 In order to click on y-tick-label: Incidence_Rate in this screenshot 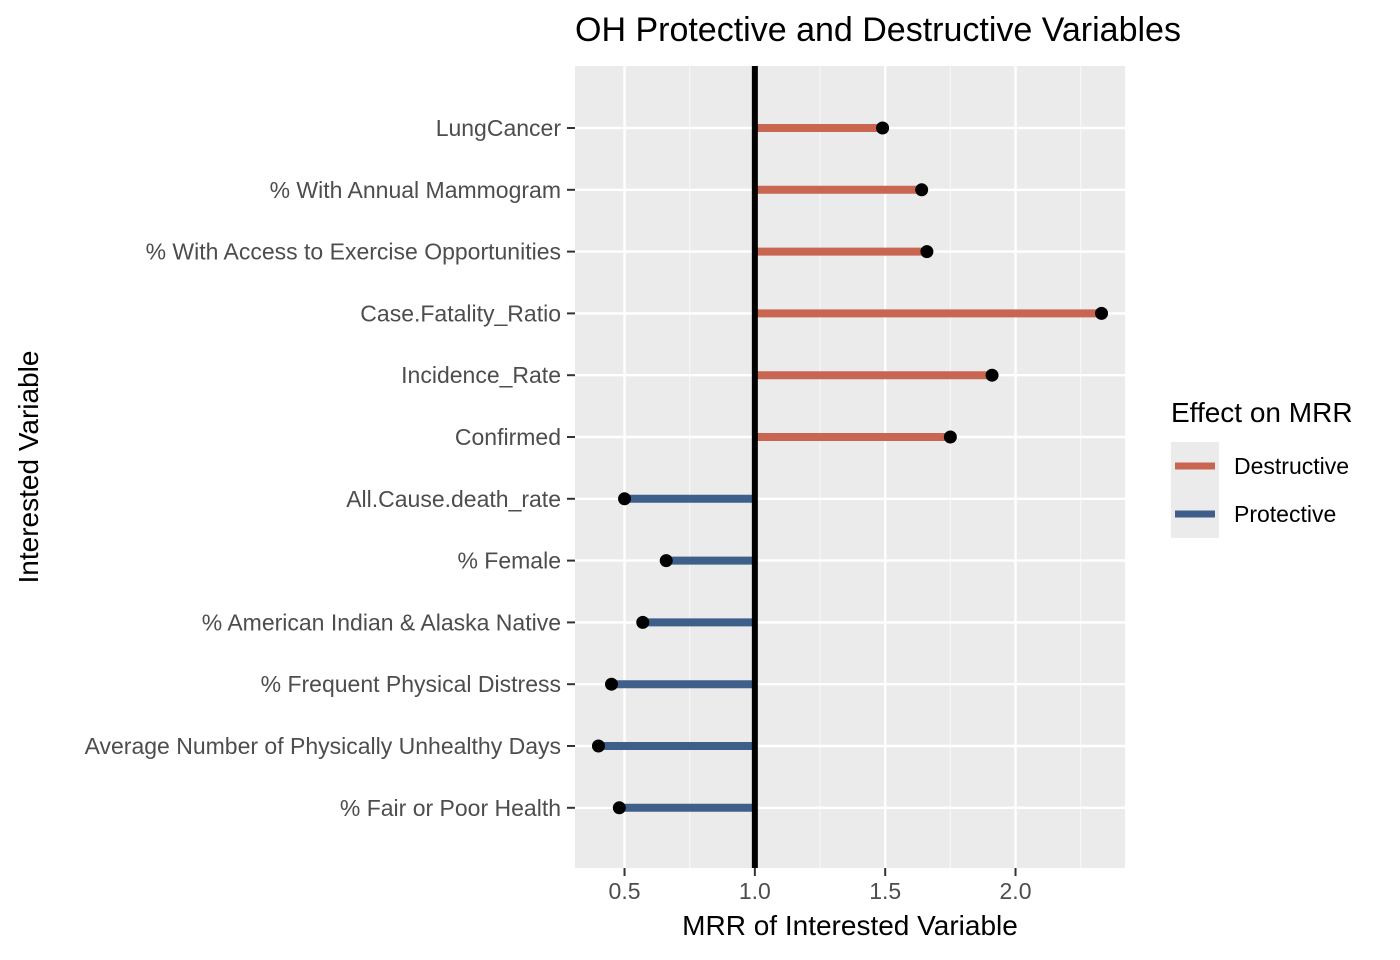, I will do `click(481, 375)`.